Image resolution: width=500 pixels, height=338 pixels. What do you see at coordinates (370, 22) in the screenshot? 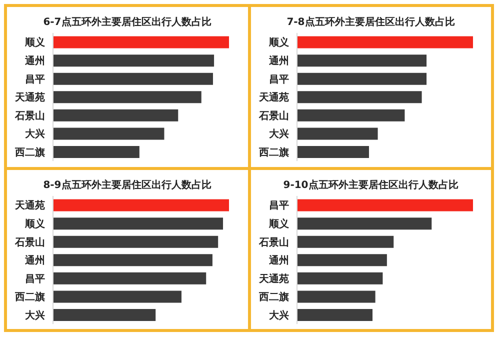
I see `chart-title: 7-8点五环外主要居住区出行人数占比` at bounding box center [370, 22].